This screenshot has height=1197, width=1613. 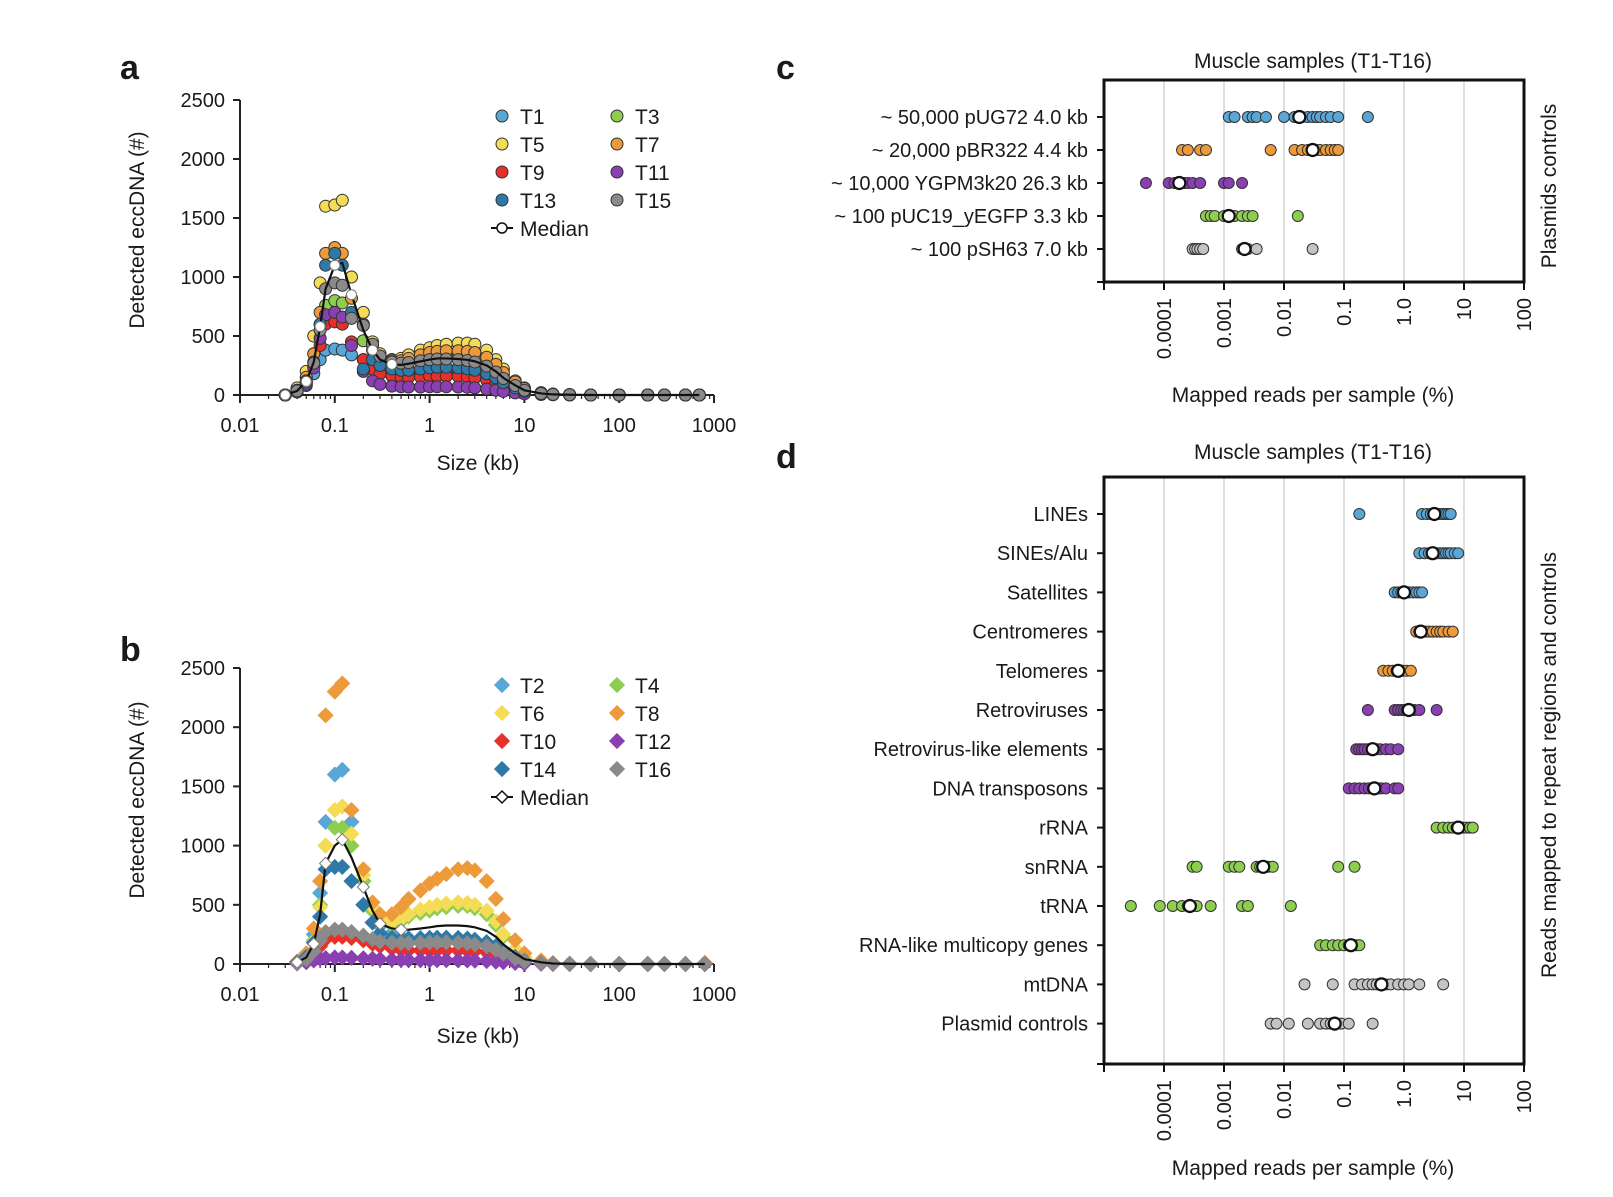 I want to click on x-tick-label: 0.1, so click(x=335, y=995).